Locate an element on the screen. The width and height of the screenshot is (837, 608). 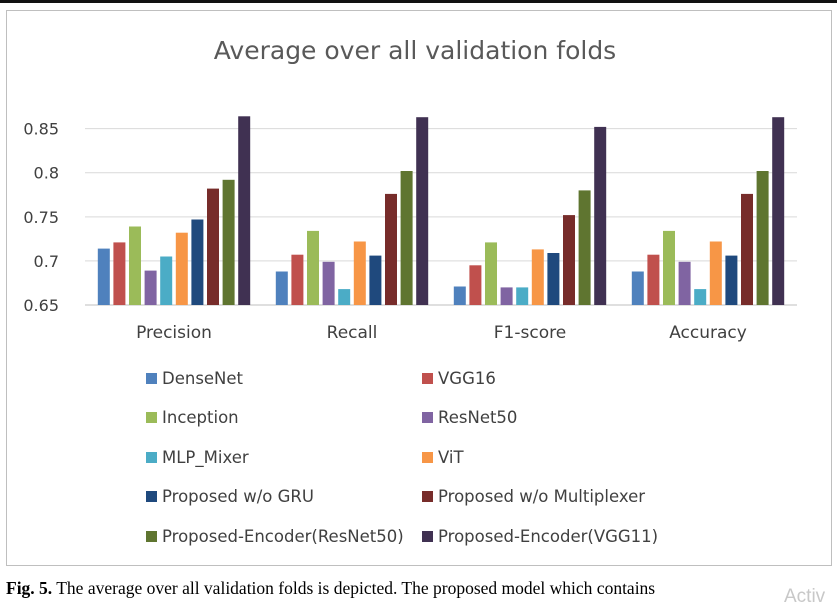
legend-item: DenseNet is located at coordinates (194, 378).